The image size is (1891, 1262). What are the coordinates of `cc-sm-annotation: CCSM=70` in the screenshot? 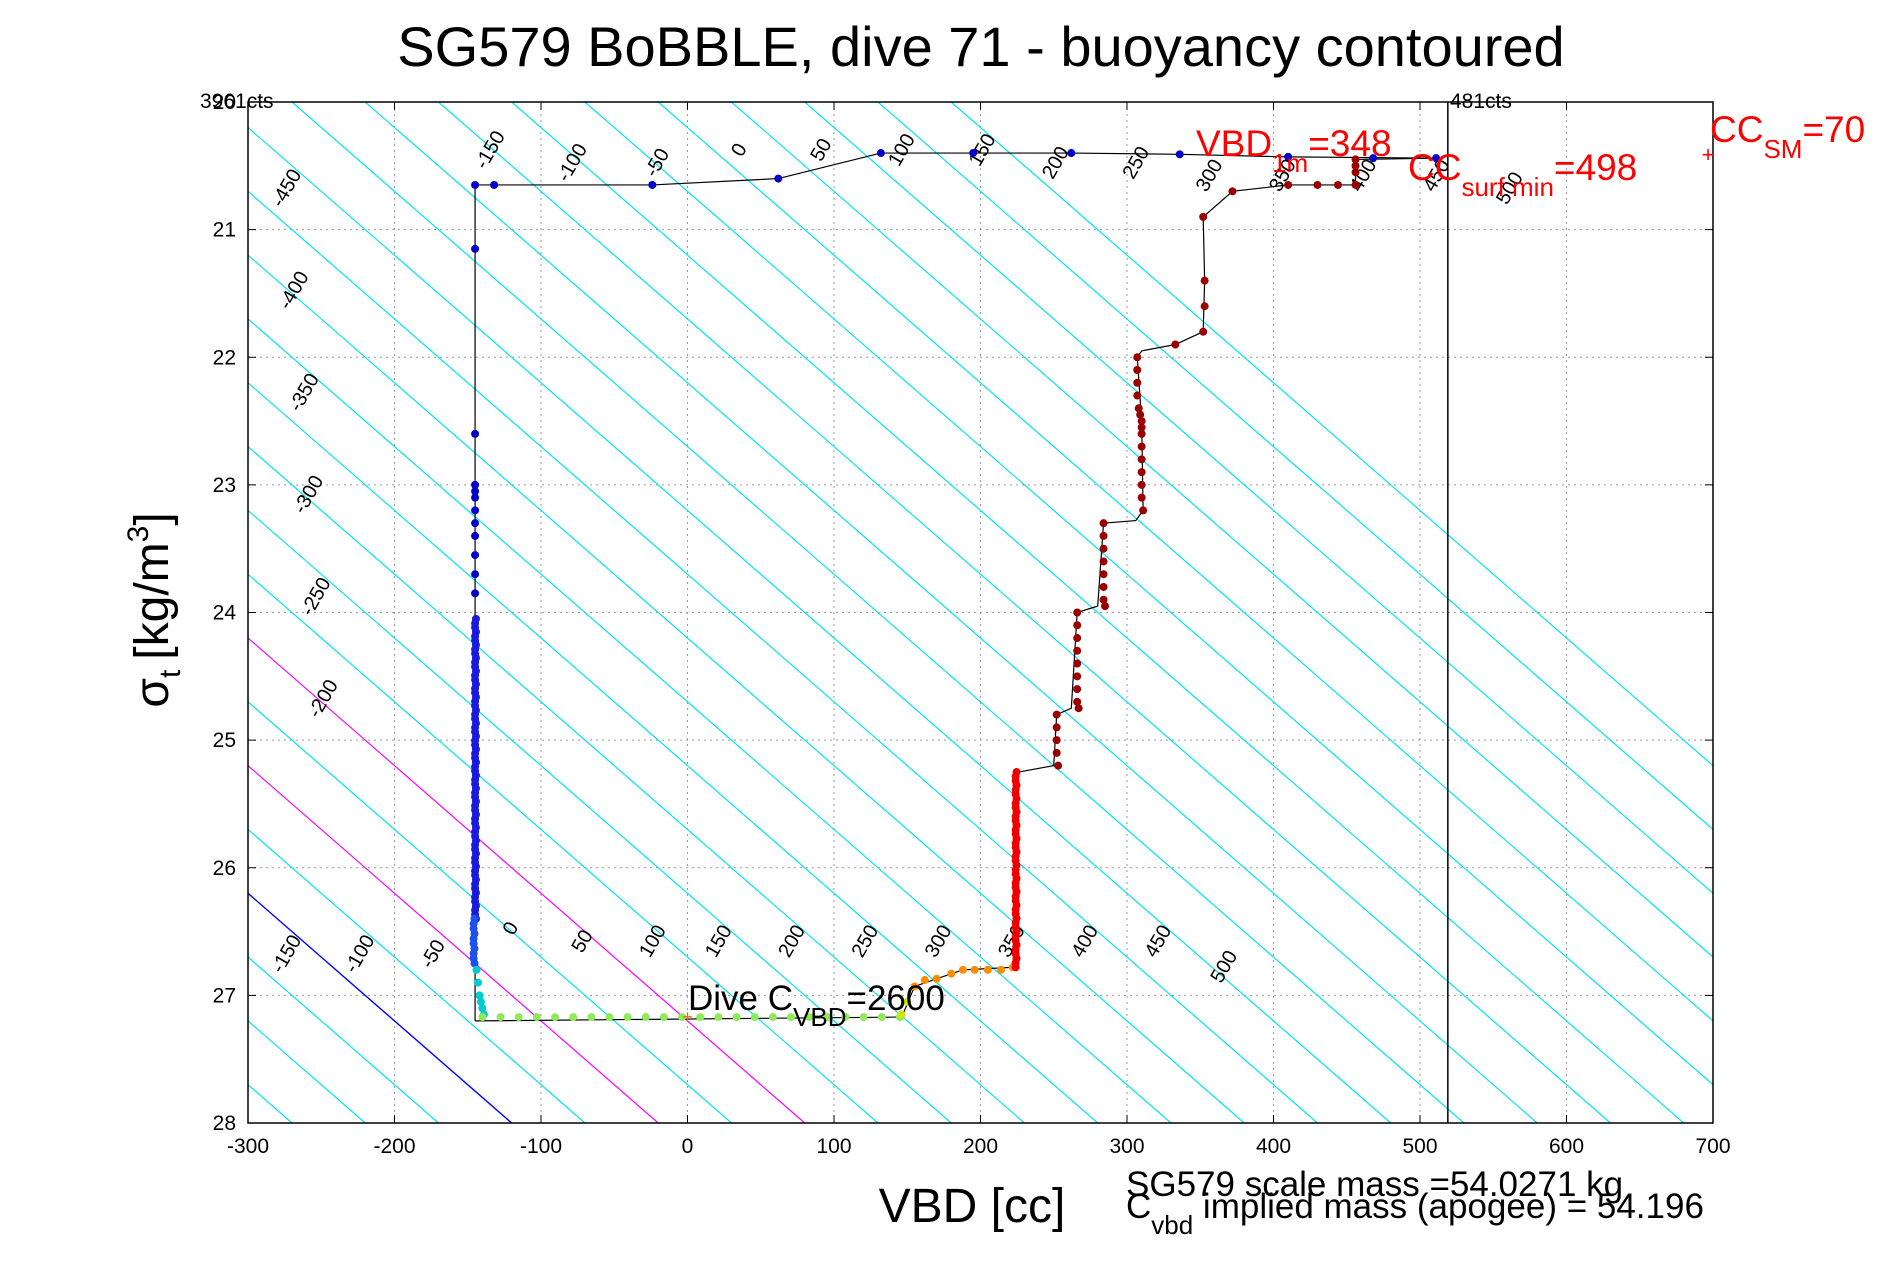 It's located at (1787, 136).